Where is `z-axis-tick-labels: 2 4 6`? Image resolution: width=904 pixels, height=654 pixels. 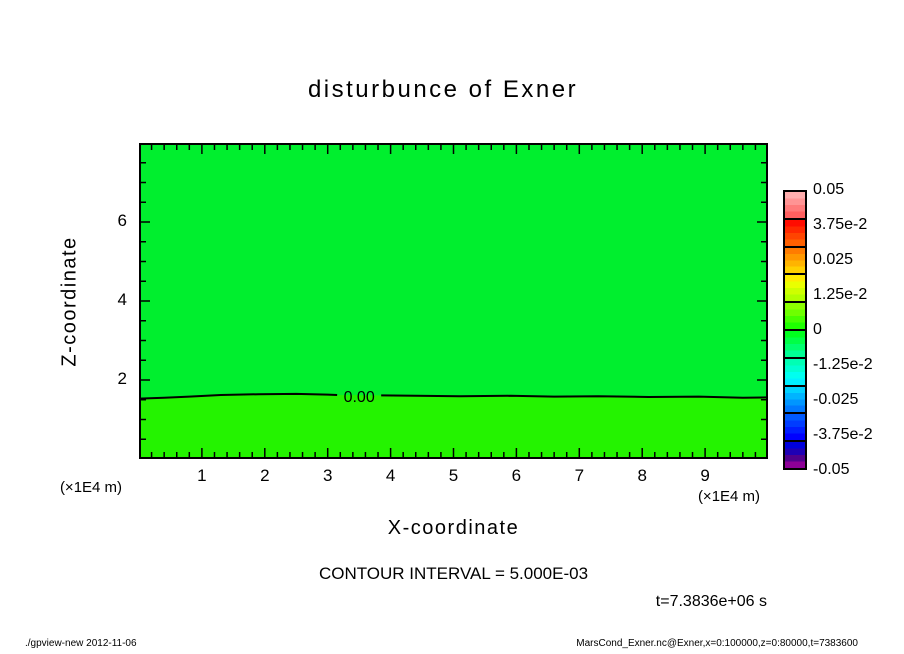
z-axis-tick-labels: 2 4 6 is located at coordinates (106, 301).